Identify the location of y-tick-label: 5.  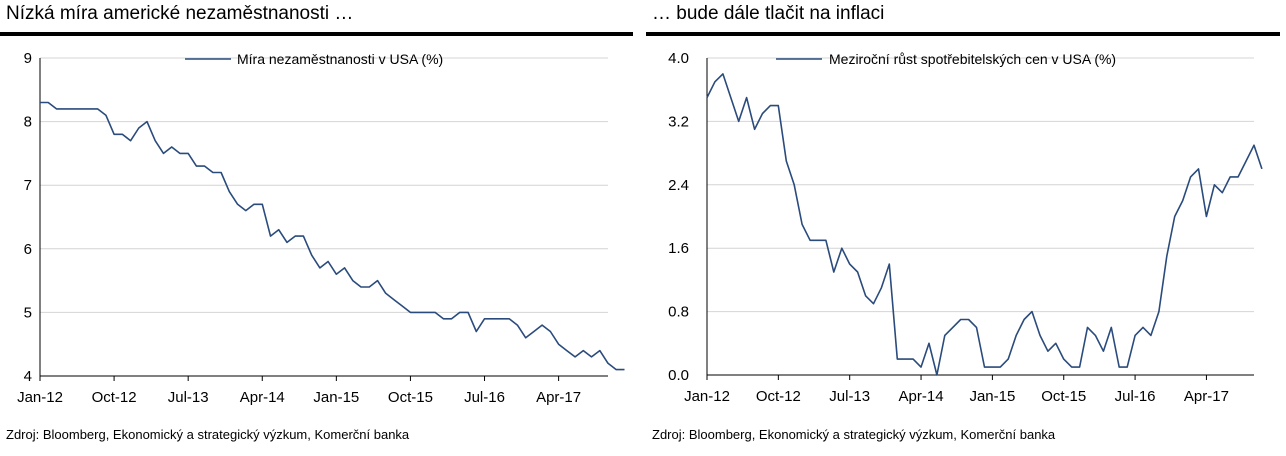
(28, 312).